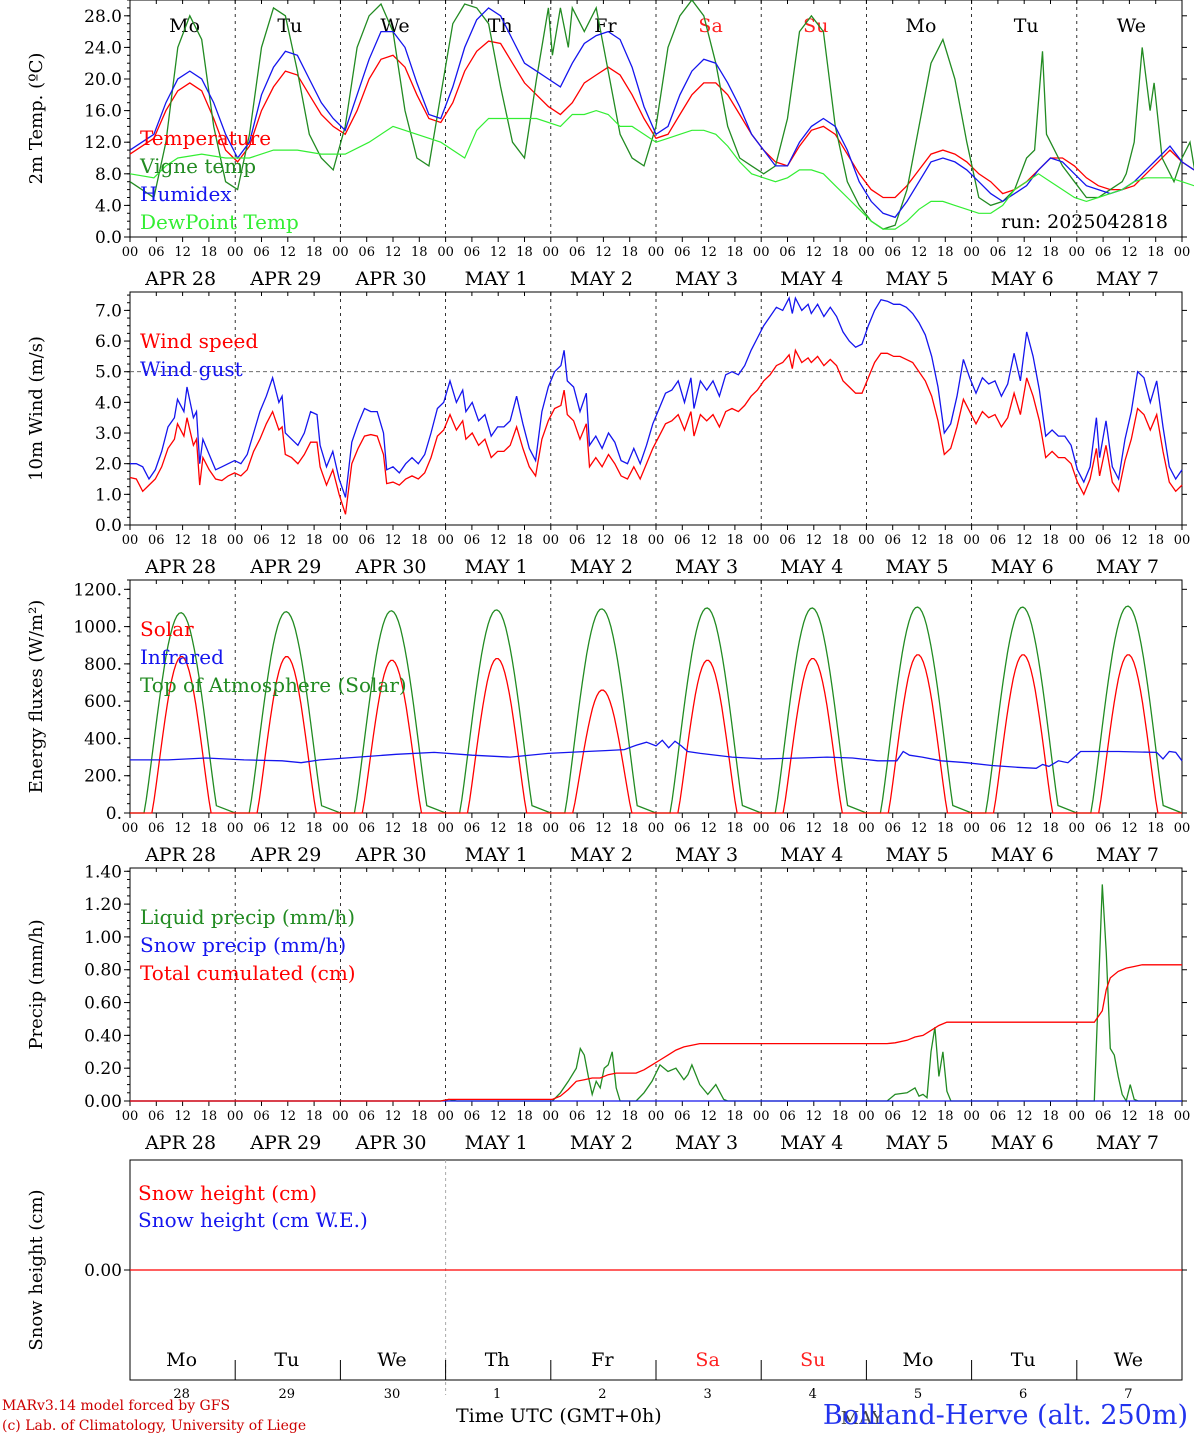  What do you see at coordinates (390, 1143) in the screenshot?
I see `date-label: APR 30` at bounding box center [390, 1143].